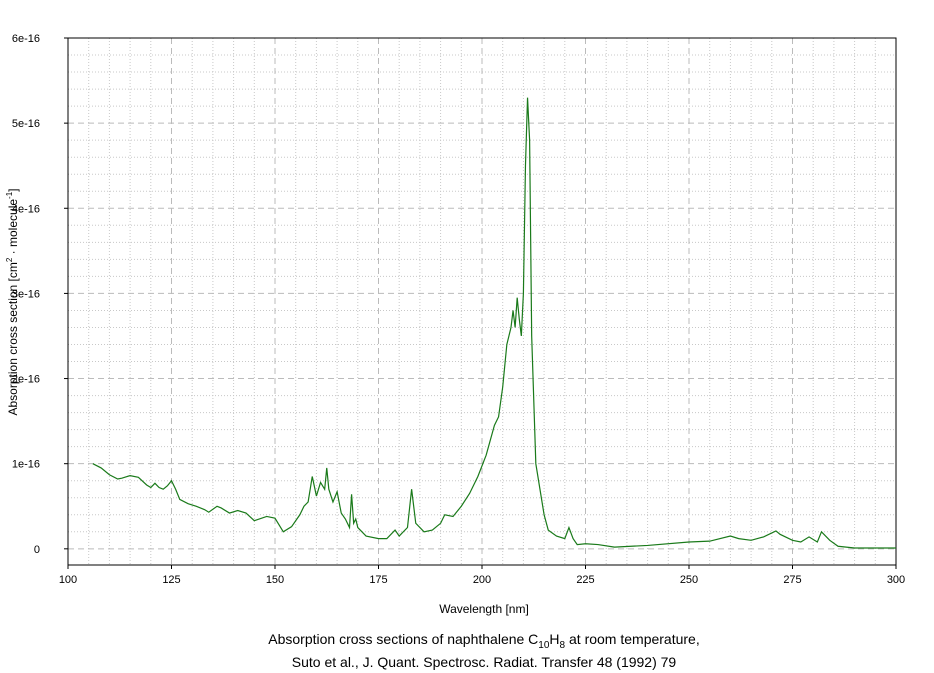  What do you see at coordinates (585, 580) in the screenshot?
I see `x-tick-label: 225` at bounding box center [585, 580].